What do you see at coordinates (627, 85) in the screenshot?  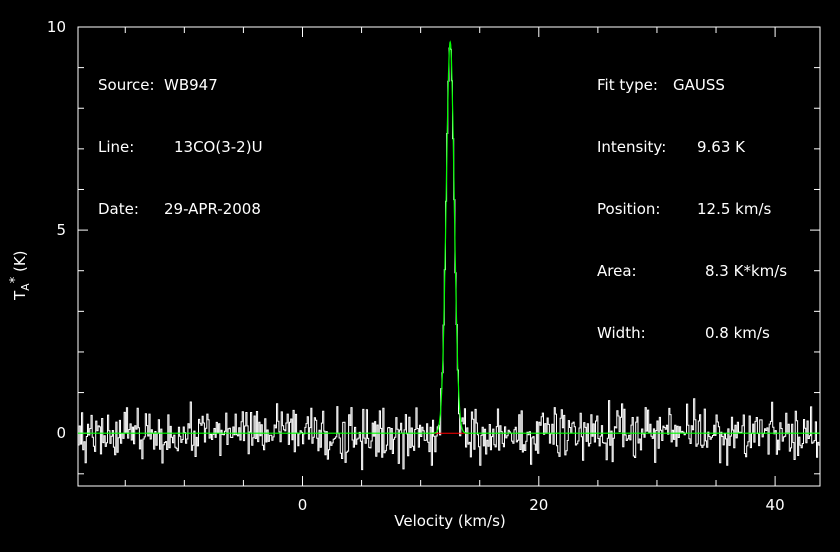 I see `fit-type-label: Fit type:` at bounding box center [627, 85].